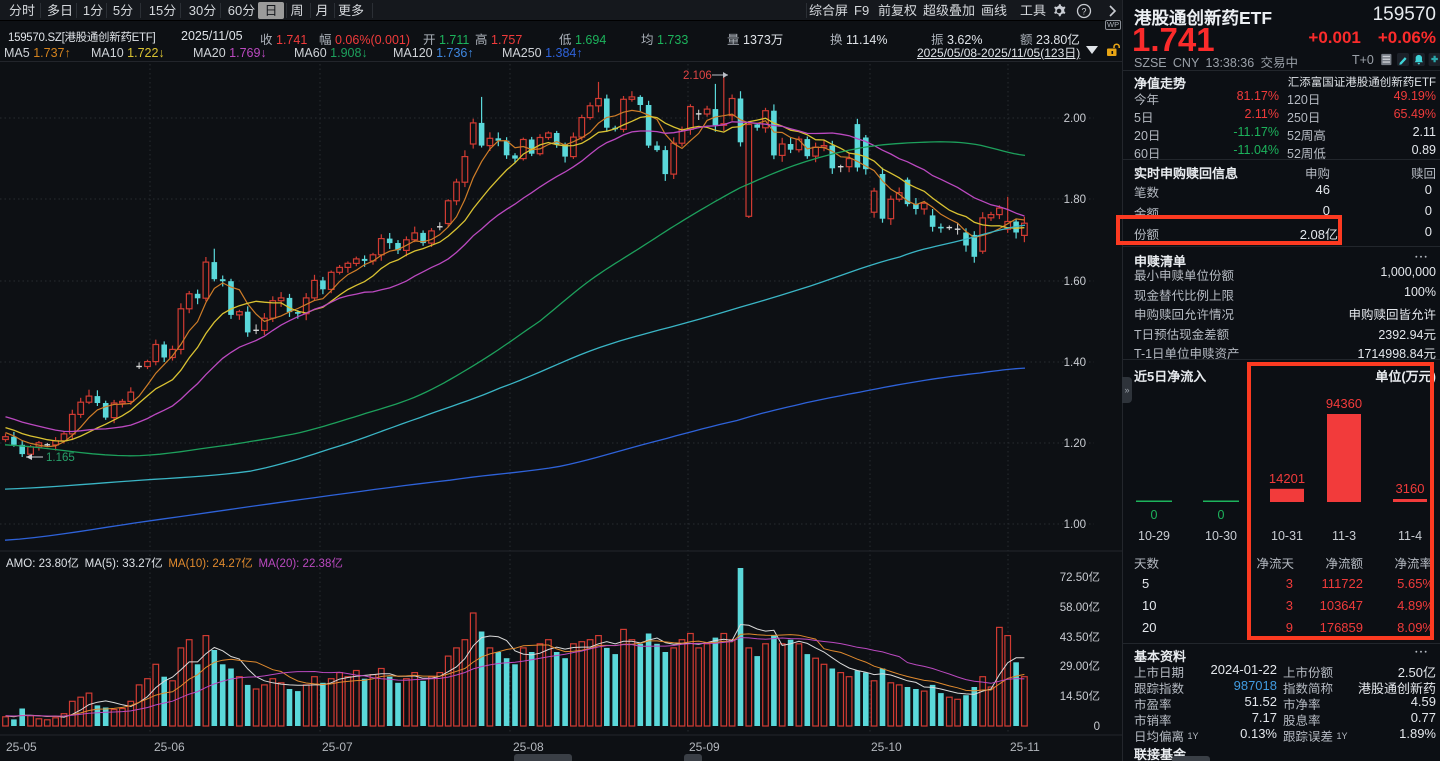 Image resolution: width=1440 pixels, height=761 pixels. I want to click on svg-text: 25-11, so click(1025, 747).